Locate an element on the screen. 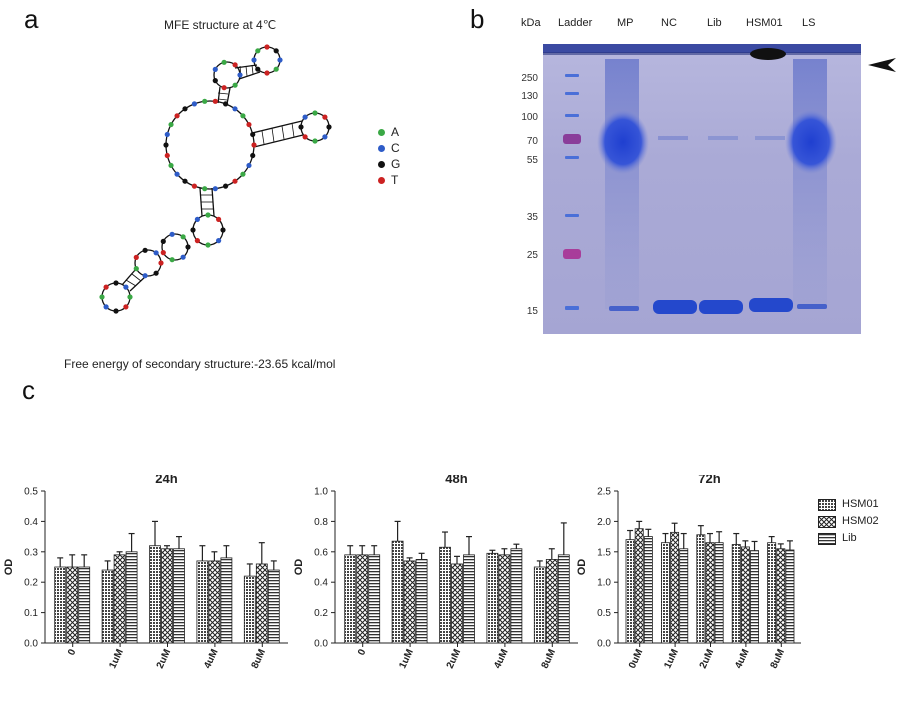 Image resolution: width=906 pixels, height=705 pixels. legend-item-c: C is located at coordinates (389, 148).